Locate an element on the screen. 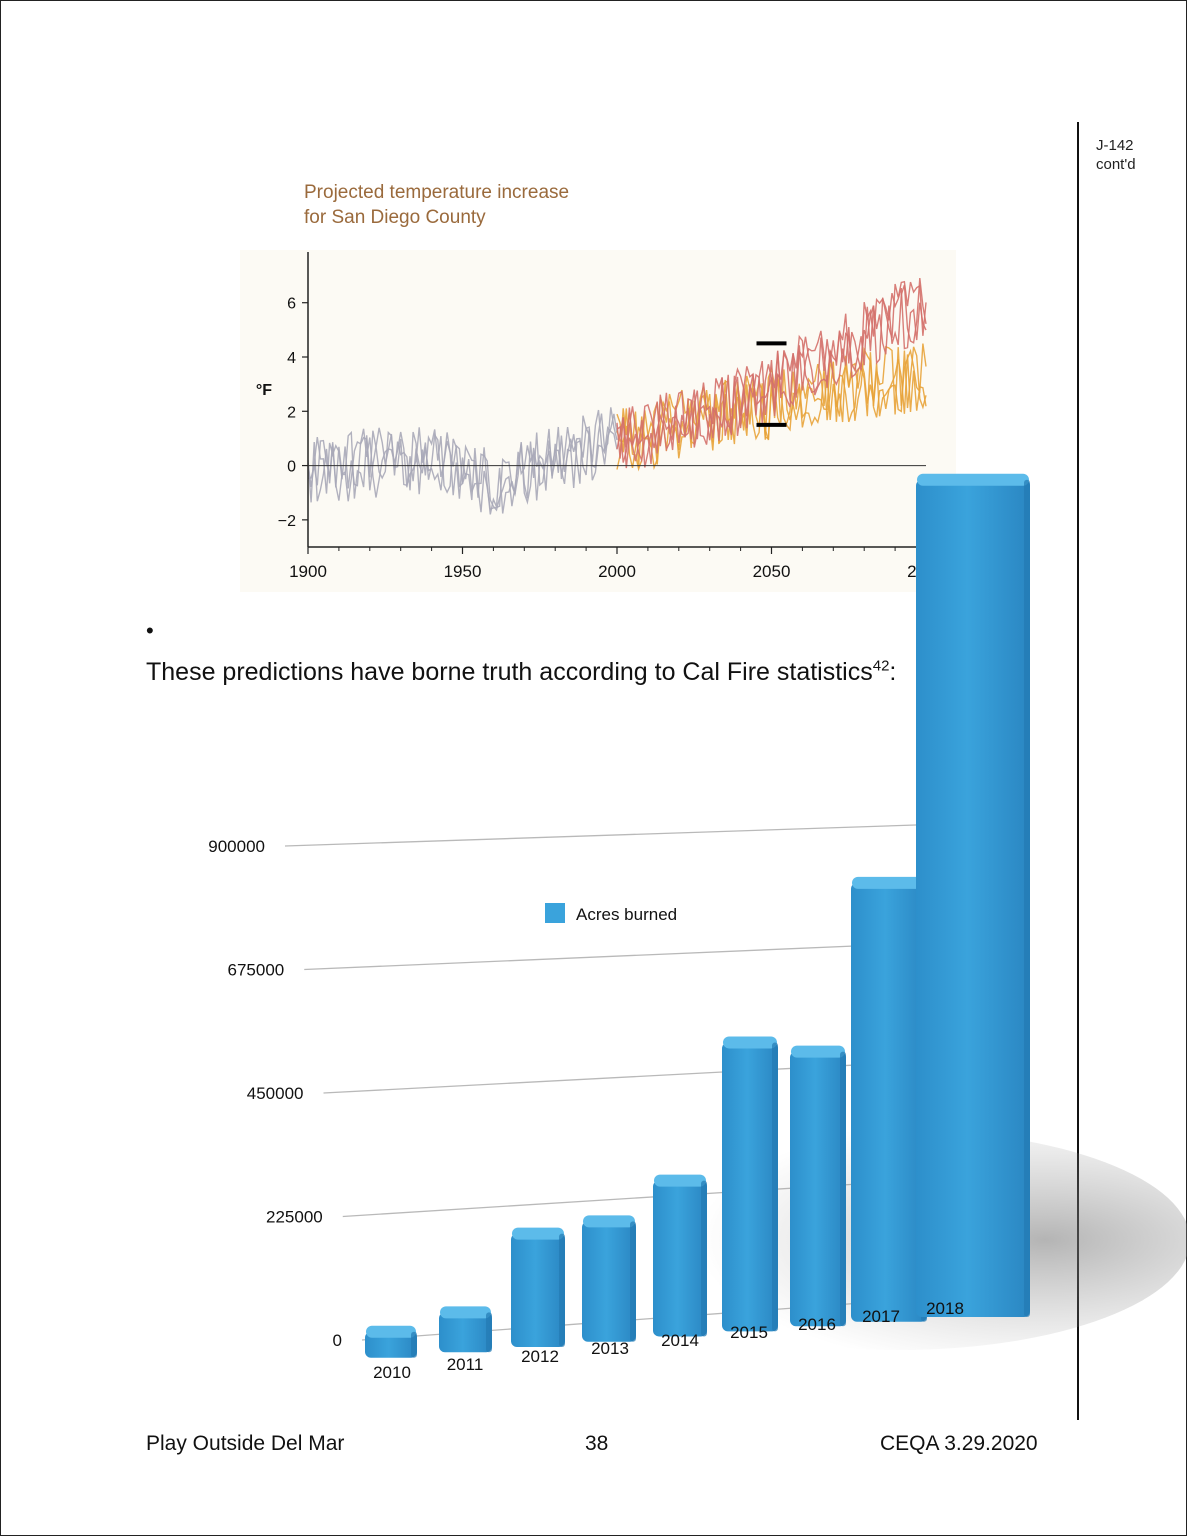 The image size is (1187, 1536). bar-y-tick-label-225000: 225000 is located at coordinates (294, 1217).